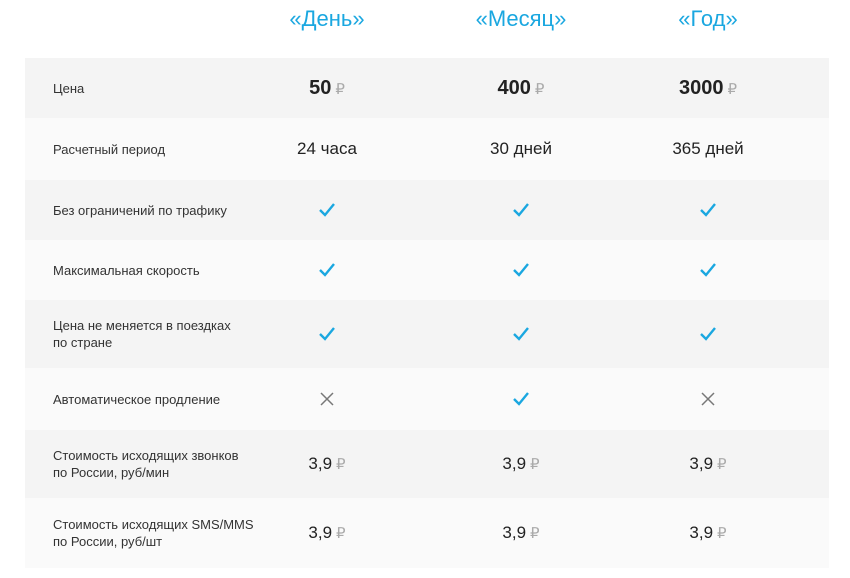 This screenshot has width=850, height=578. I want to click on cell-value: 365 дней, so click(707, 149).